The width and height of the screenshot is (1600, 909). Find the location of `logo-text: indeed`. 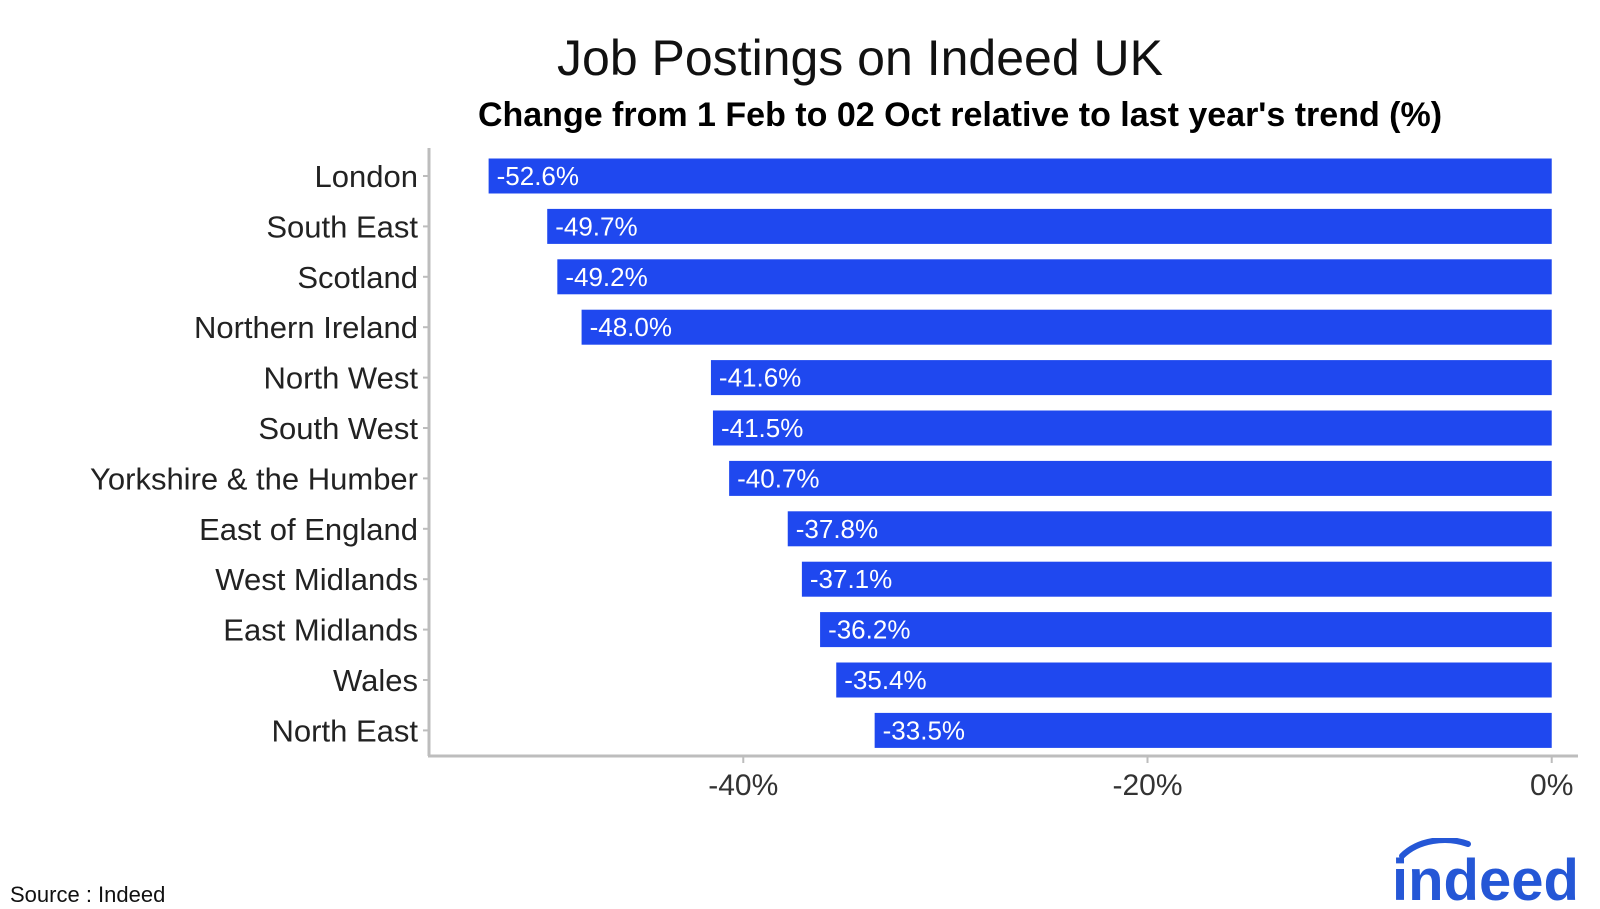

logo-text: indeed is located at coordinates (1485, 878).